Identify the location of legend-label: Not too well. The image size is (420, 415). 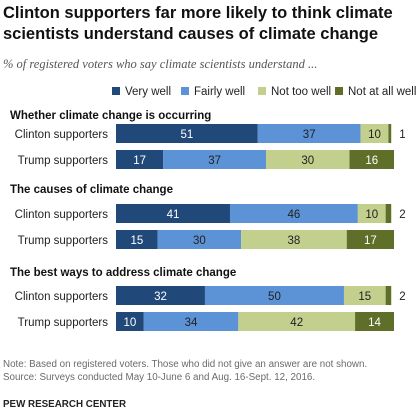
(301, 92).